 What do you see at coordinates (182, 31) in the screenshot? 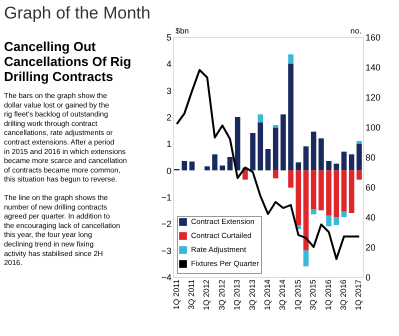
I see `y-axis-title: $bn` at bounding box center [182, 31].